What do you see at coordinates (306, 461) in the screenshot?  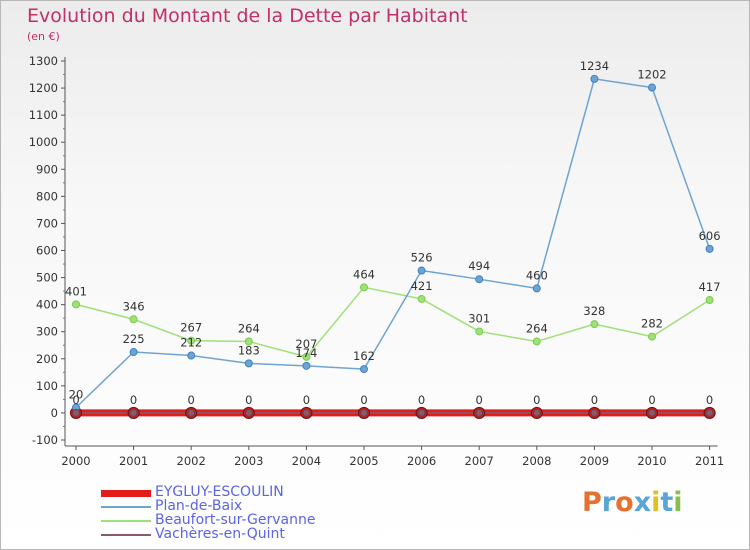 I see `x-tick-label: 2004` at bounding box center [306, 461].